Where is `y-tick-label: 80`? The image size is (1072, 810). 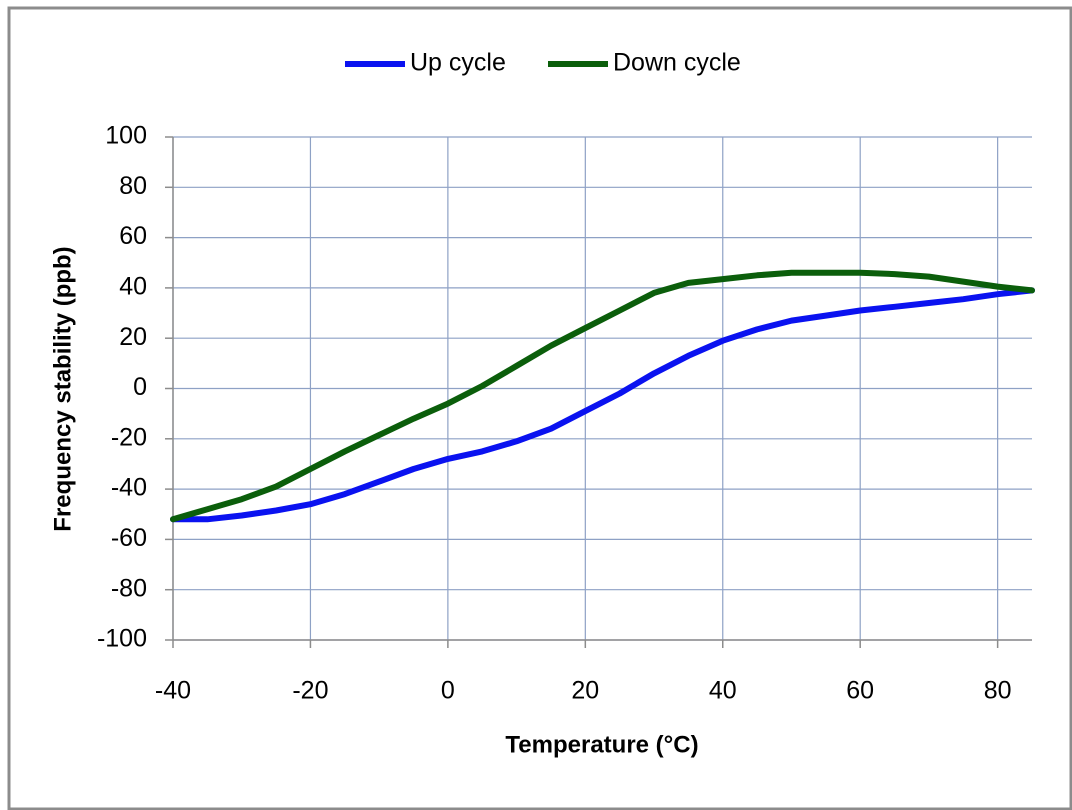 y-tick-label: 80 is located at coordinates (133, 186).